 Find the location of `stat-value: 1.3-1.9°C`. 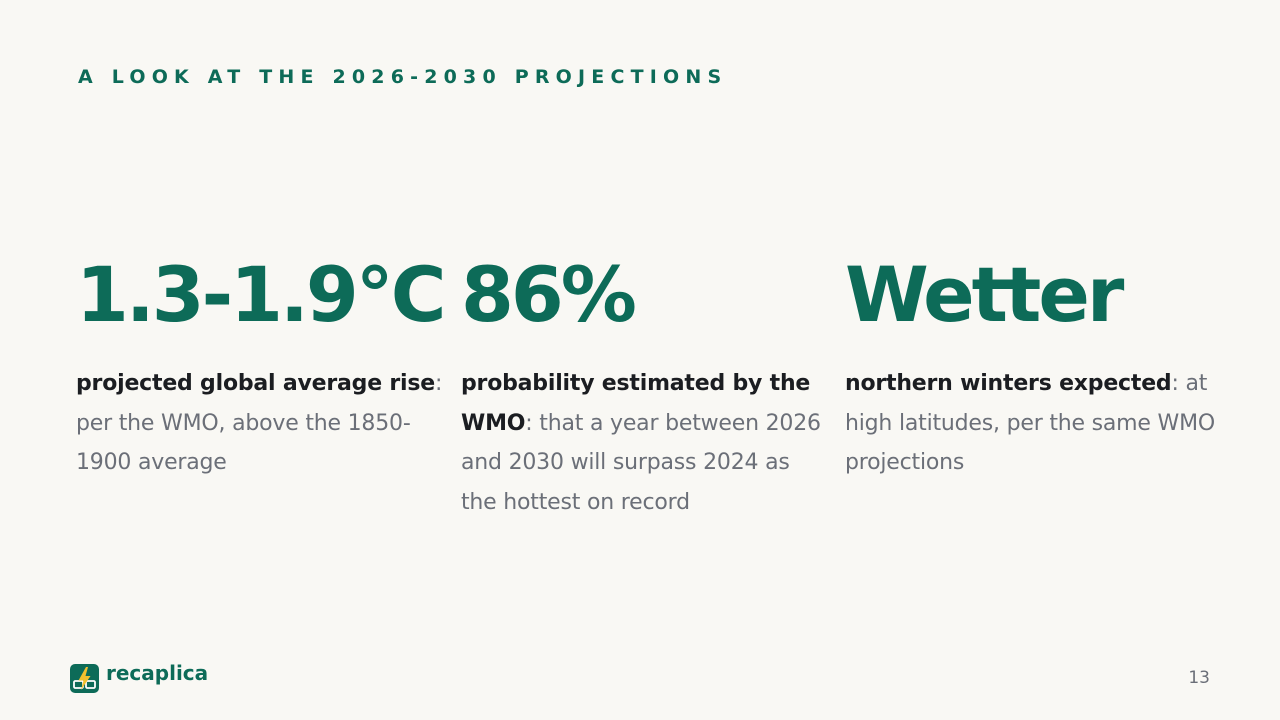

stat-value: 1.3-1.9°C is located at coordinates (261, 294).